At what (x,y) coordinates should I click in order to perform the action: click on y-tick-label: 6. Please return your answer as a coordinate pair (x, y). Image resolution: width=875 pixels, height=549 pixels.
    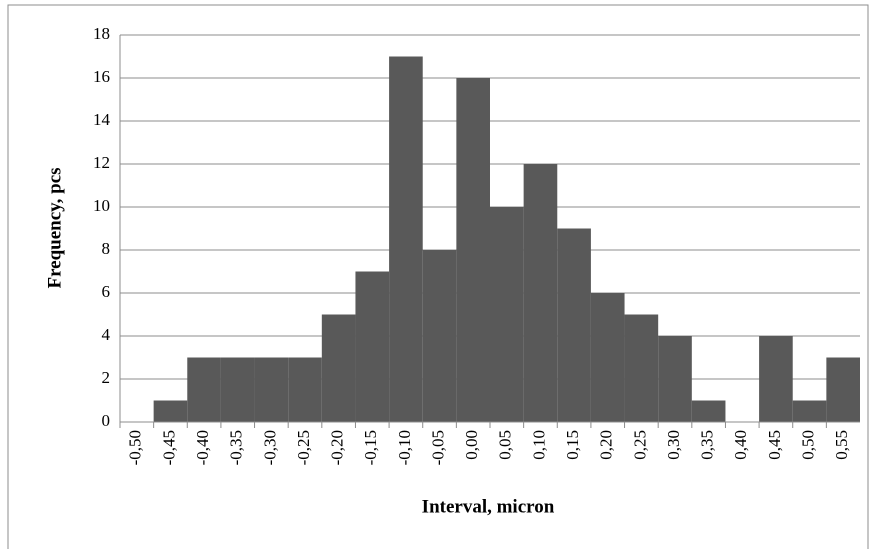
    Looking at the image, I should click on (106, 291).